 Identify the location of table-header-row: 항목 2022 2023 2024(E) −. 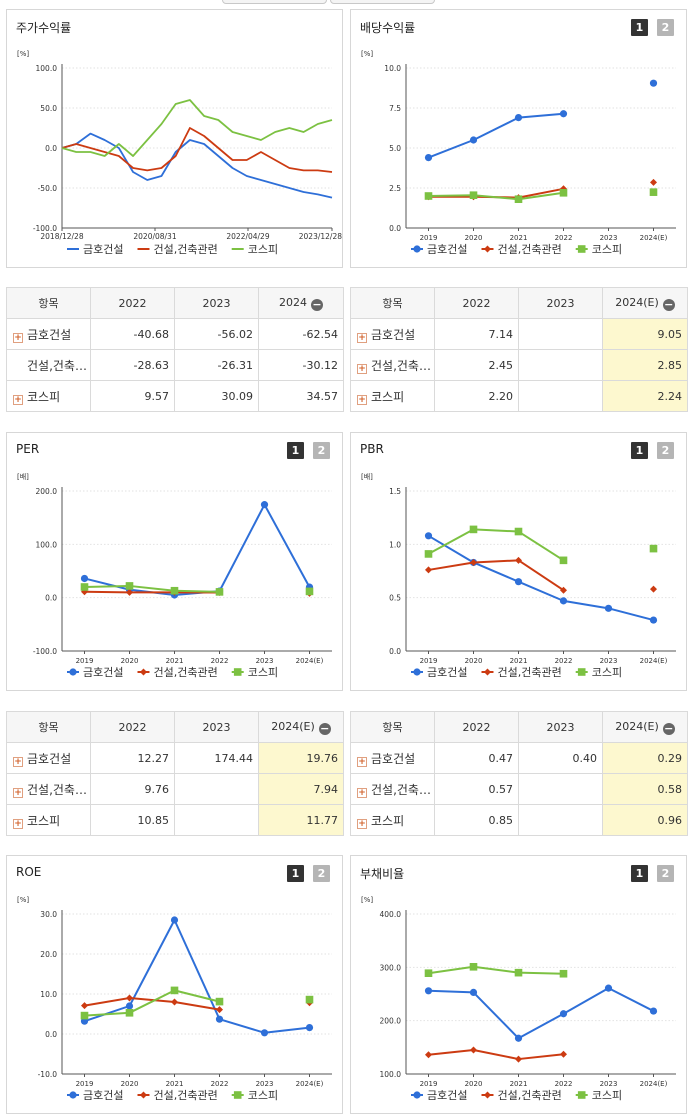
(175, 727).